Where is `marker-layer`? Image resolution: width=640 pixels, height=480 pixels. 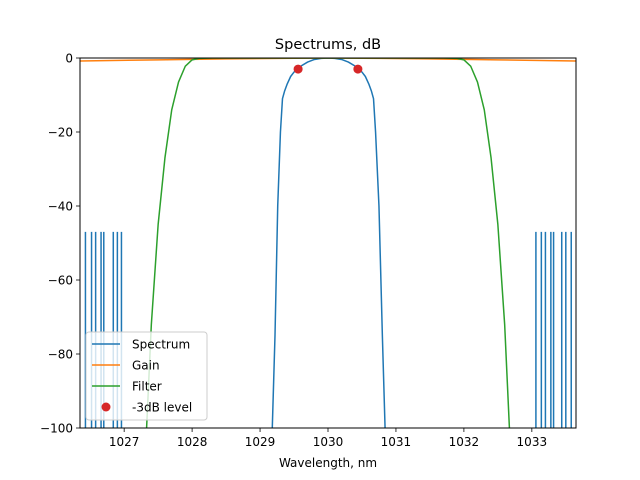 marker-layer is located at coordinates (328, 69).